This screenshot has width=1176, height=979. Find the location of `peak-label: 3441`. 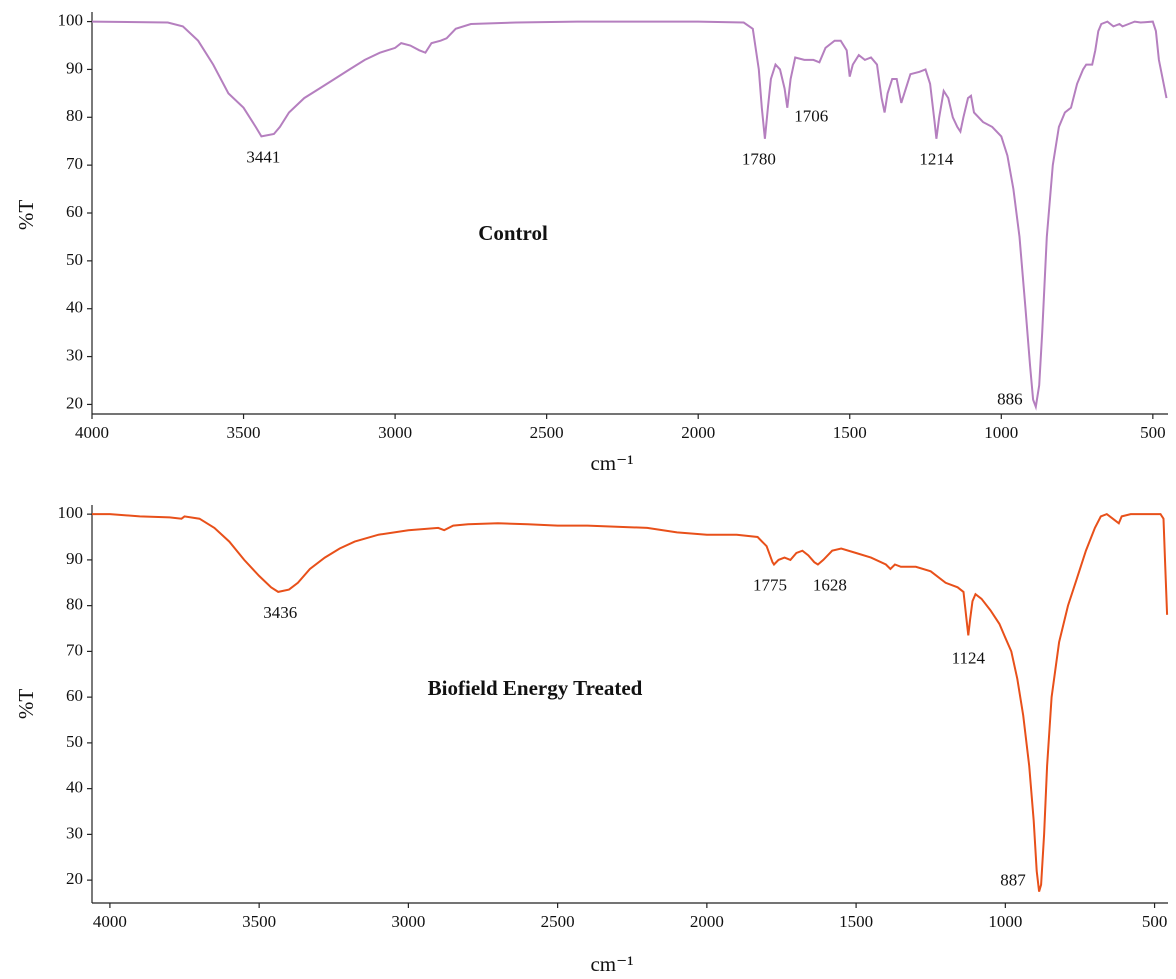

peak-label: 3441 is located at coordinates (263, 156).